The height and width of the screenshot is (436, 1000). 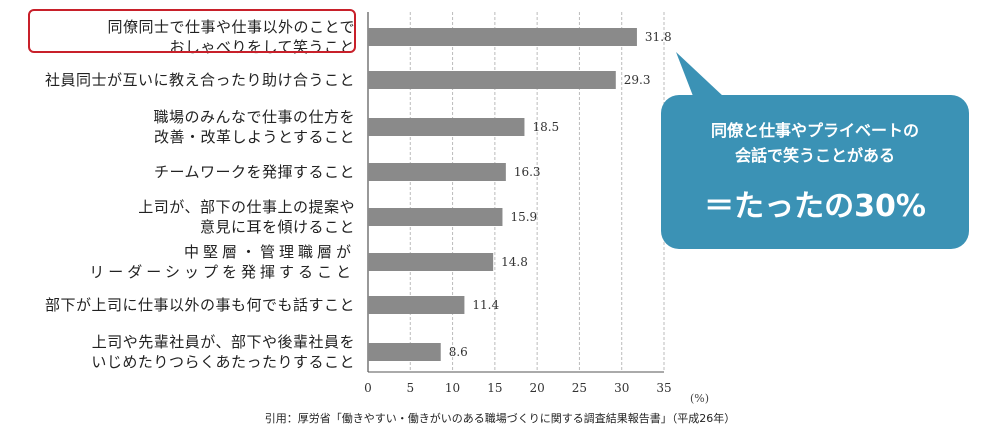 I want to click on category-label-line: 上司が、部下の仕事上の提案や, so click(x=246, y=207).